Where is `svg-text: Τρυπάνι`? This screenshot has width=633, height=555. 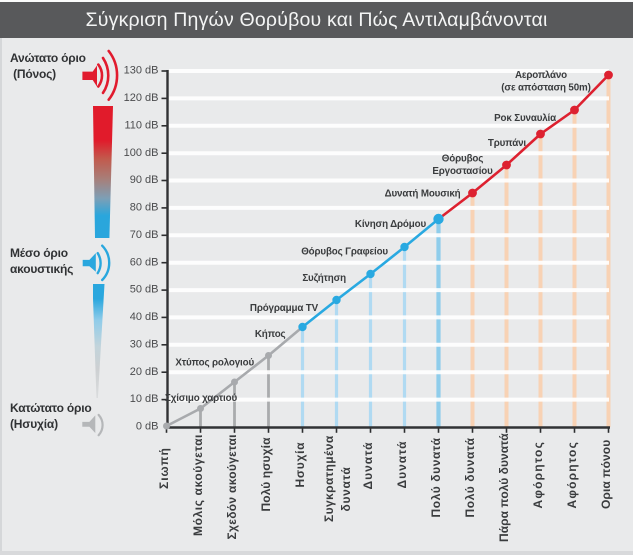
svg-text: Τρυπάνι is located at coordinates (507, 143).